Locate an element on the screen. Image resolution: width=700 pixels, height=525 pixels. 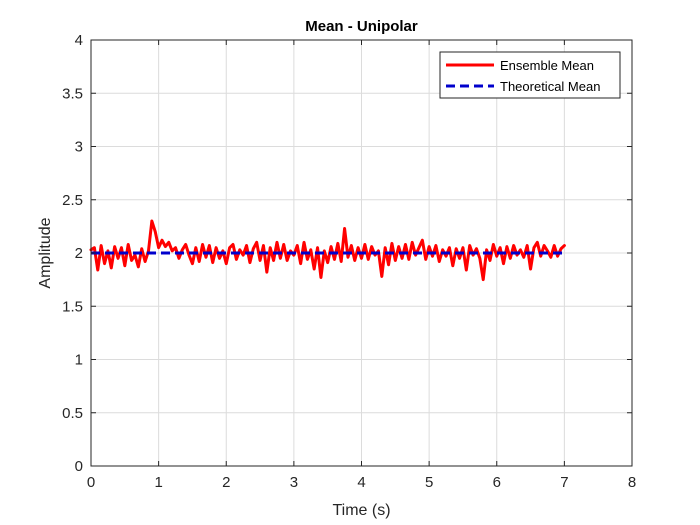
y-tick-label: 3.5 is located at coordinates (72, 93).